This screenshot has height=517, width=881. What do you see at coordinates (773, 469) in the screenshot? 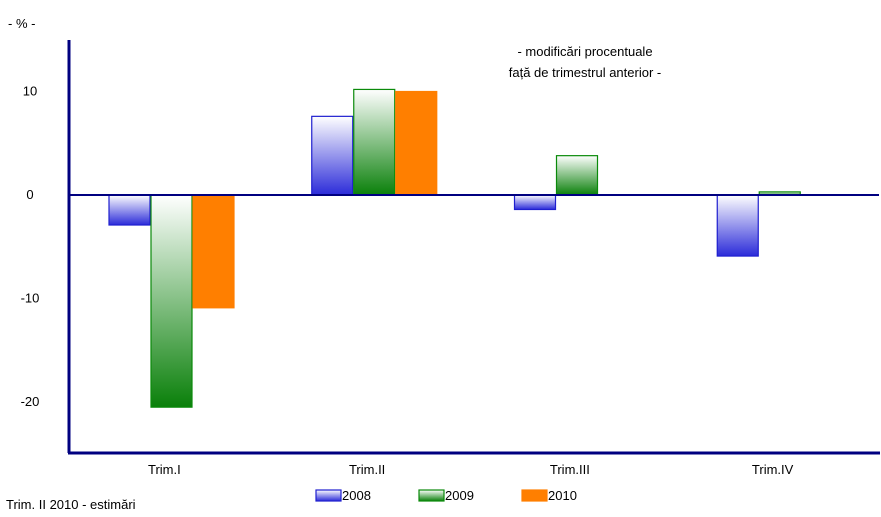
I see `x-tick-label: Trim.IV` at bounding box center [773, 469].